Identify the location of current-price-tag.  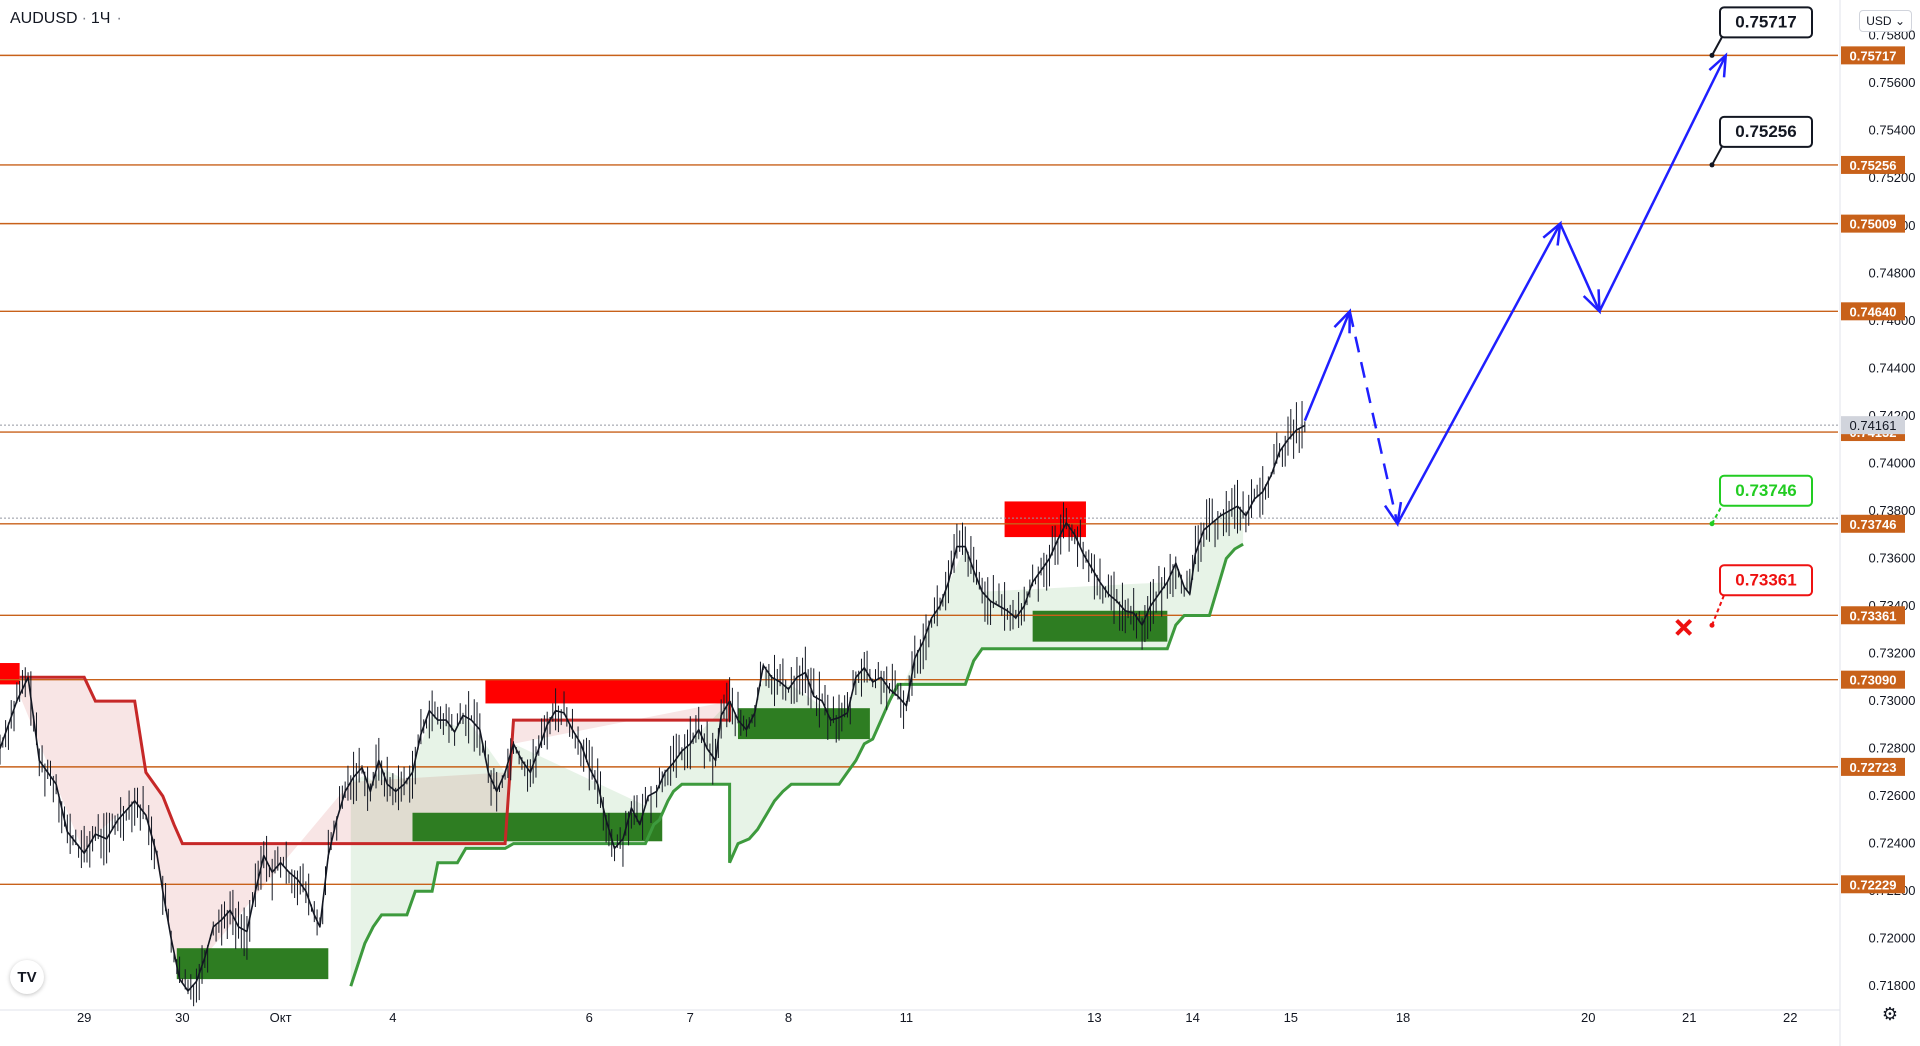
(1873, 425).